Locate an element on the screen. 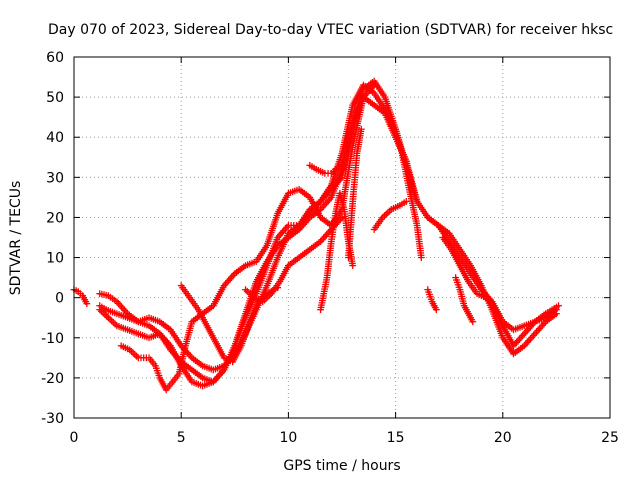 The height and width of the screenshot is (480, 640). y-axis-label: SDTVAR / TECUs is located at coordinates (16, 238).